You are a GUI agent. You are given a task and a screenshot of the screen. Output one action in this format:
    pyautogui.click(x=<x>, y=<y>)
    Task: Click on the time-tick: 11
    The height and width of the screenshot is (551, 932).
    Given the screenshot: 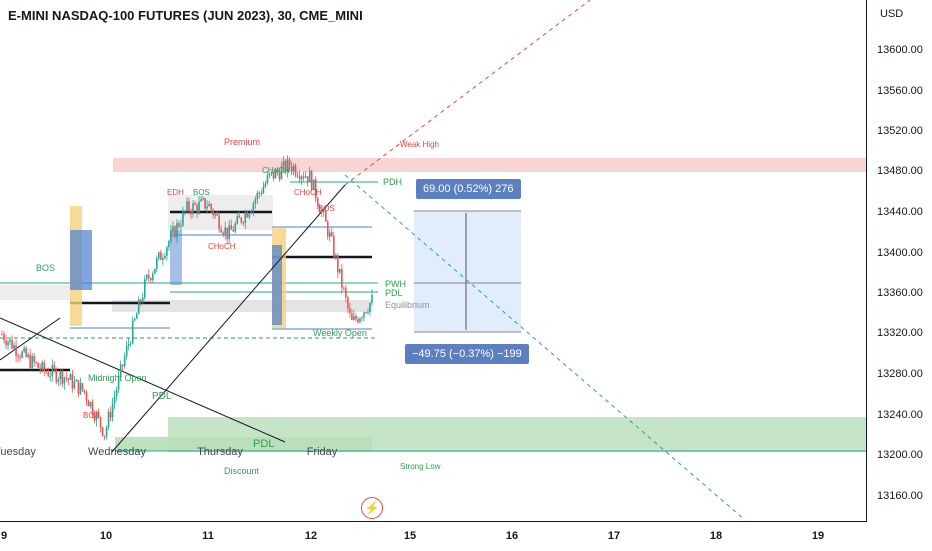 What is the action you would take?
    pyautogui.click(x=208, y=536)
    